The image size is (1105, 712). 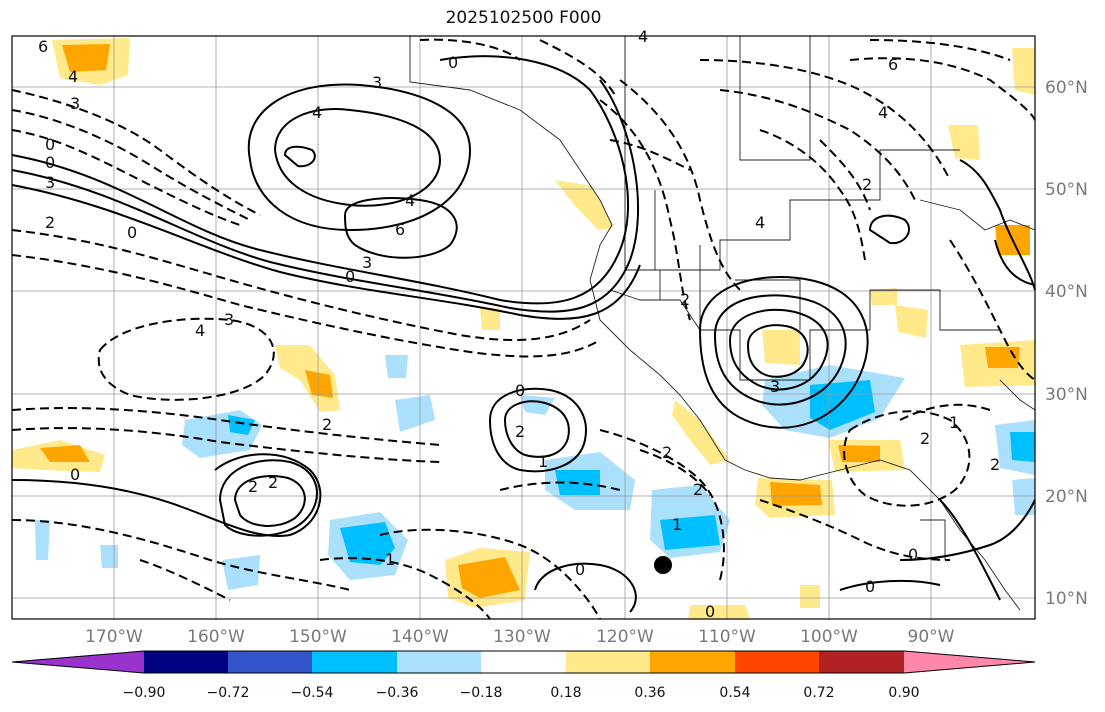 I want to click on lon-label: 90°W, so click(x=931, y=637).